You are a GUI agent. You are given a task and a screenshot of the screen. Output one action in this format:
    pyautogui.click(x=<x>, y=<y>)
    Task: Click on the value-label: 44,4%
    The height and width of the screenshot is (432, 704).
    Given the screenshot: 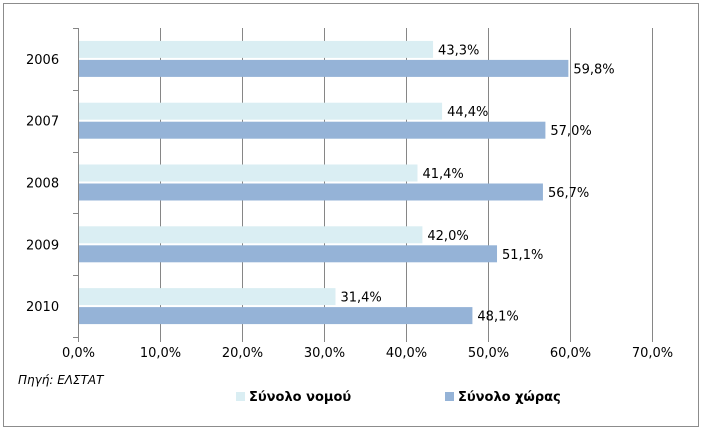 What is the action you would take?
    pyautogui.click(x=467, y=112)
    